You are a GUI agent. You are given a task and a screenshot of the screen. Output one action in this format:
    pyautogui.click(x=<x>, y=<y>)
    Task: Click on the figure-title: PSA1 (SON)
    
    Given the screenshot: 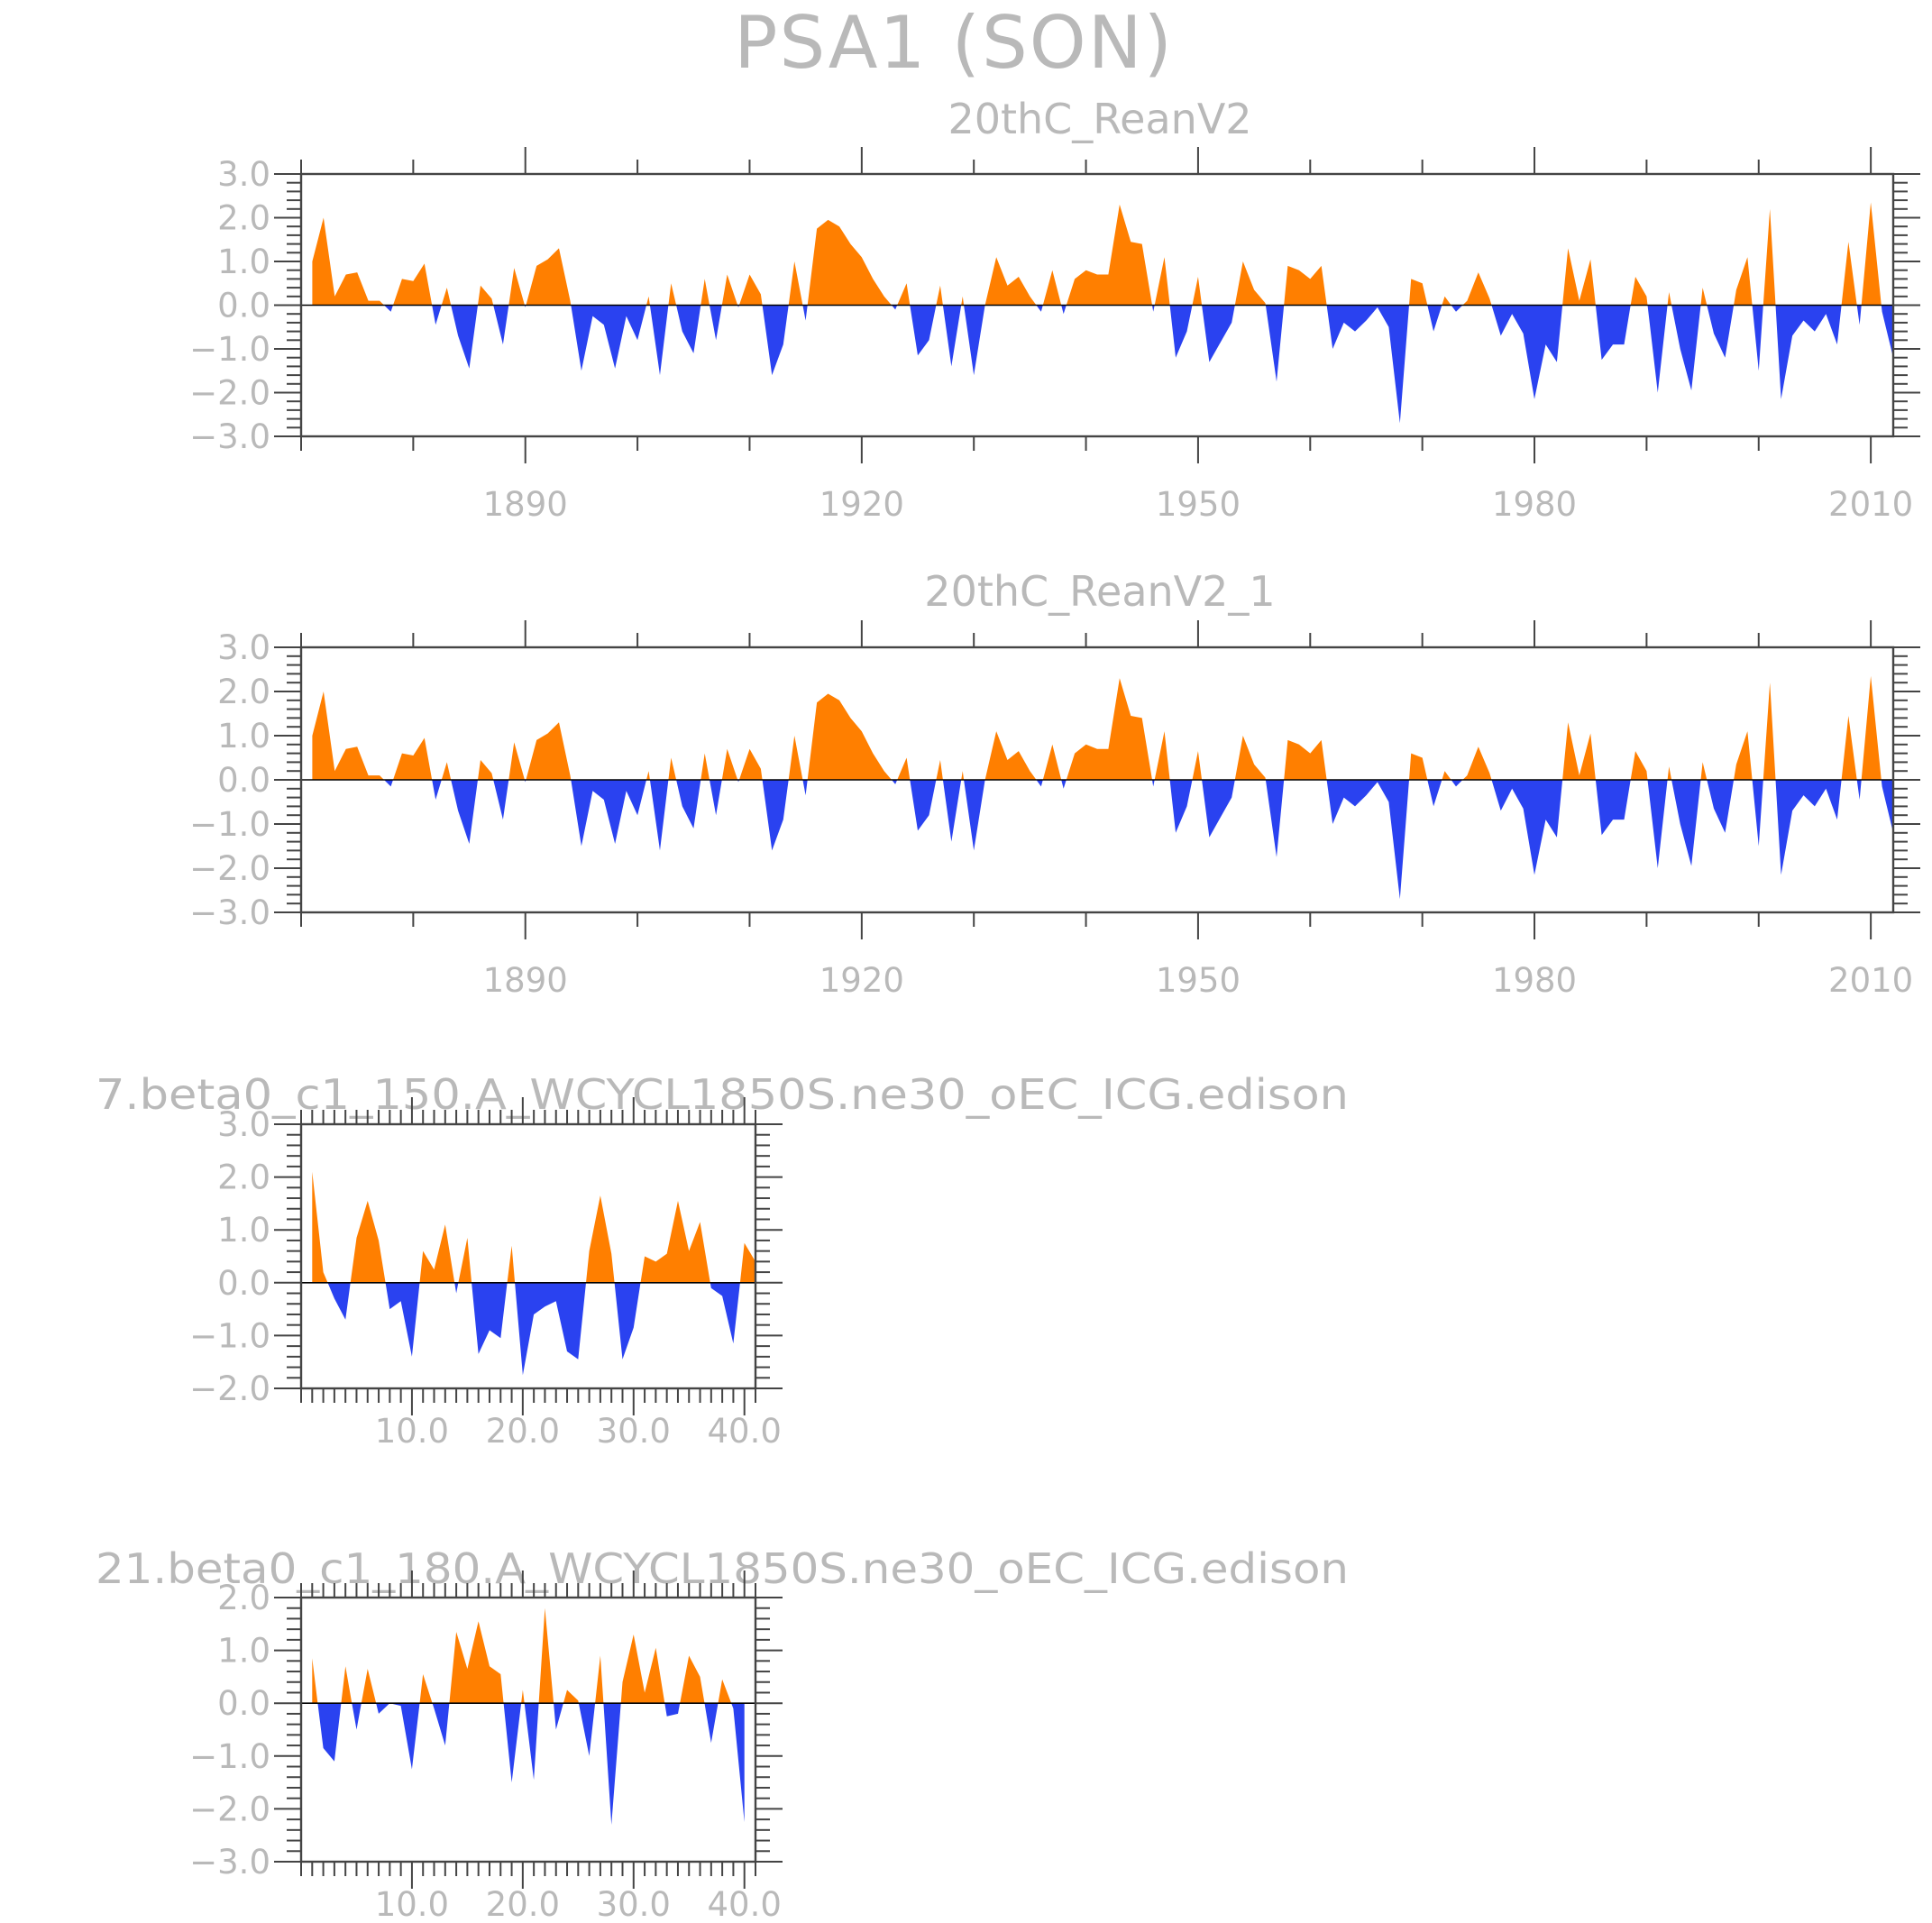 What is the action you would take?
    pyautogui.click(x=954, y=43)
    